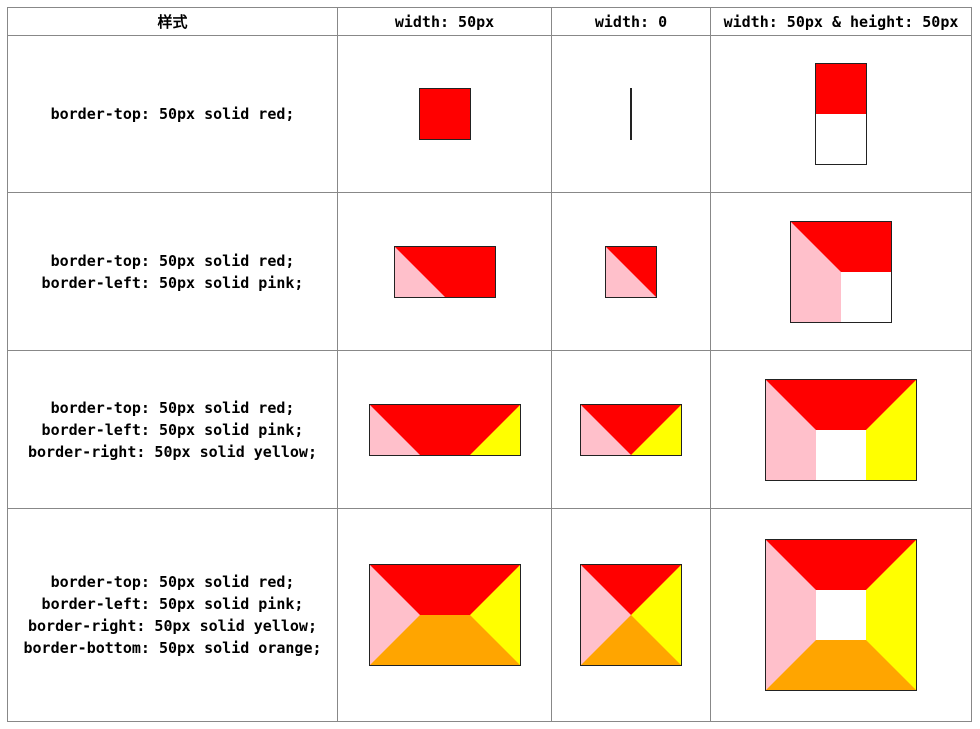 This screenshot has width=980, height=729. I want to click on header-cell: width: 50px & height: 50px, so click(841, 21).